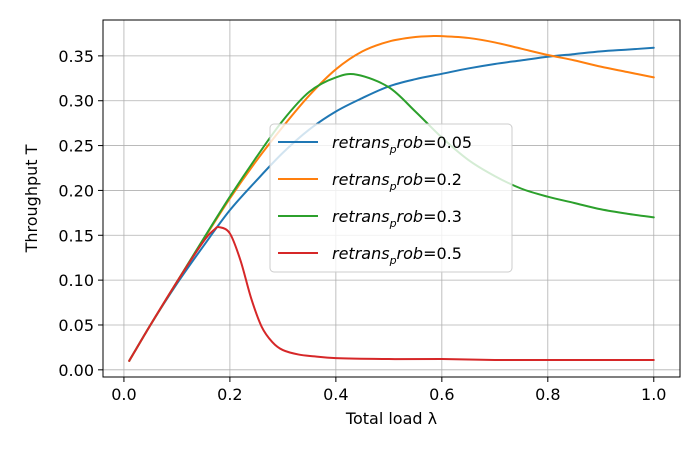 This screenshot has width=700, height=450. Describe the element at coordinates (442, 179) in the screenshot. I see `legend-label-value: =0.2` at that location.